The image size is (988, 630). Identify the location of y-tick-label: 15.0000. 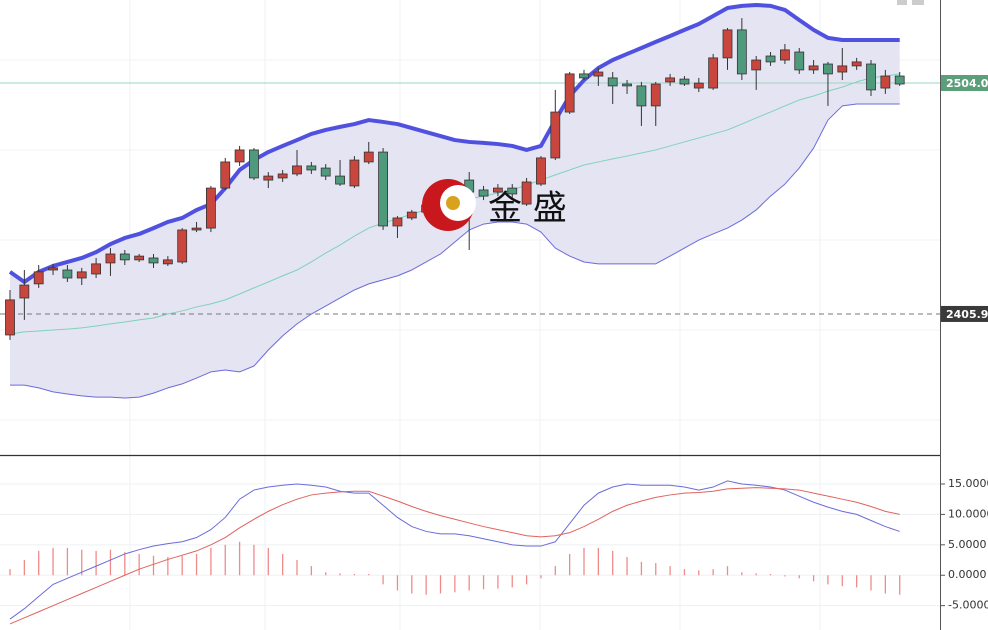
(968, 483).